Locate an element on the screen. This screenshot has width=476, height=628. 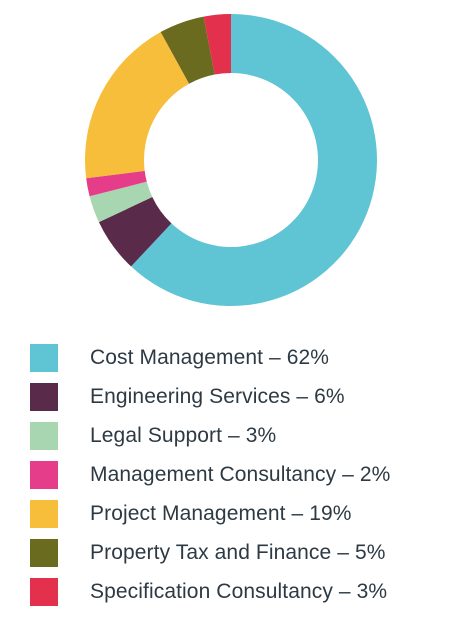
legend-label: Property Tax and Finance – 5% is located at coordinates (238, 552).